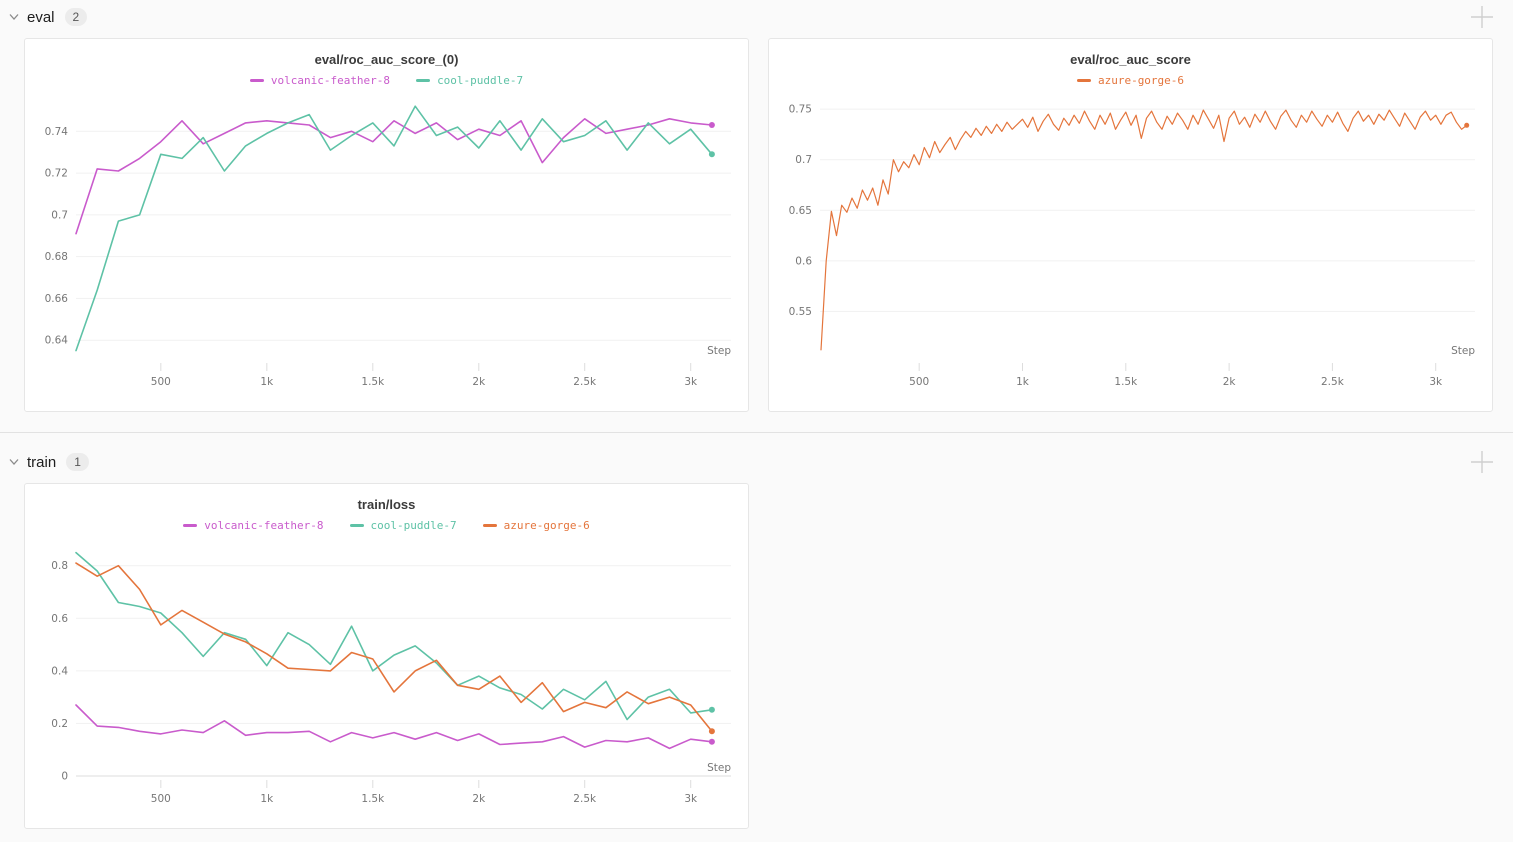 This screenshot has height=842, width=1513. I want to click on panel-count-badge: 2, so click(76, 17).